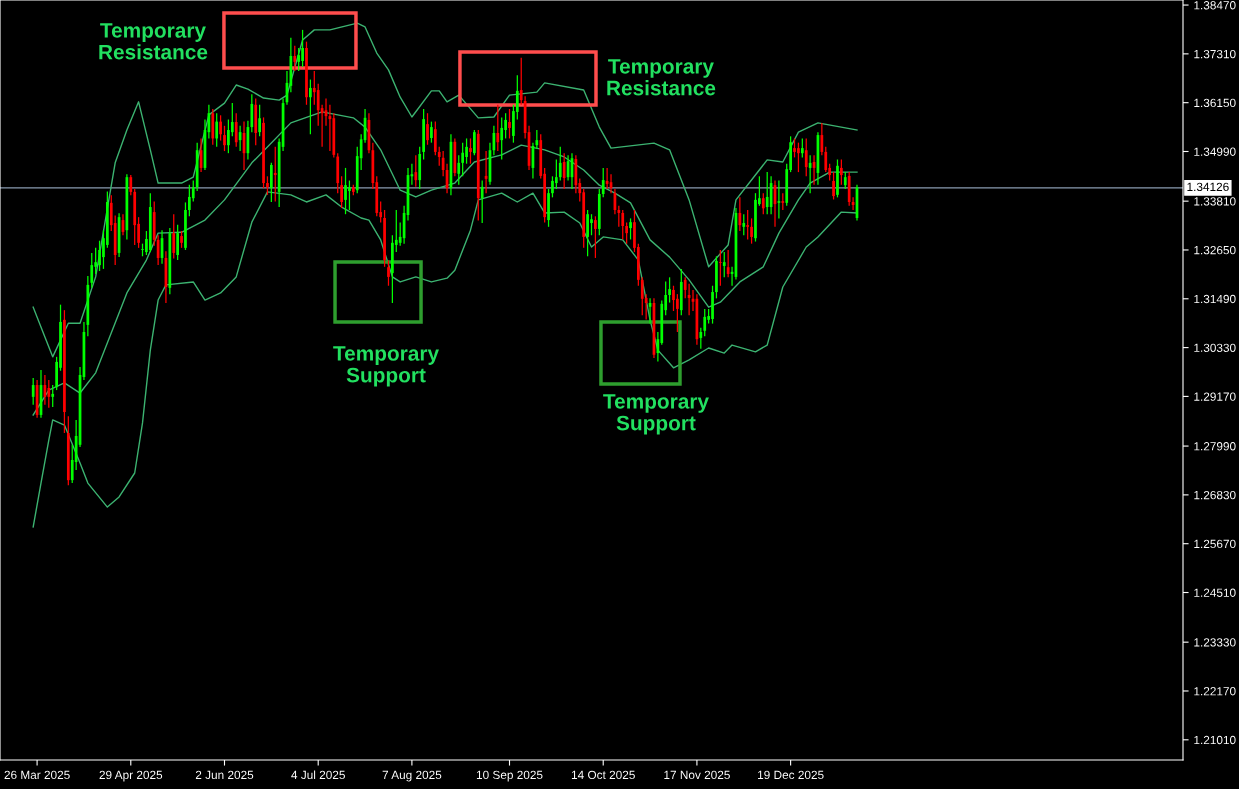 The image size is (1239, 789). Describe the element at coordinates (1215, 446) in the screenshot. I see `y-tick-label: 1.27990` at that location.